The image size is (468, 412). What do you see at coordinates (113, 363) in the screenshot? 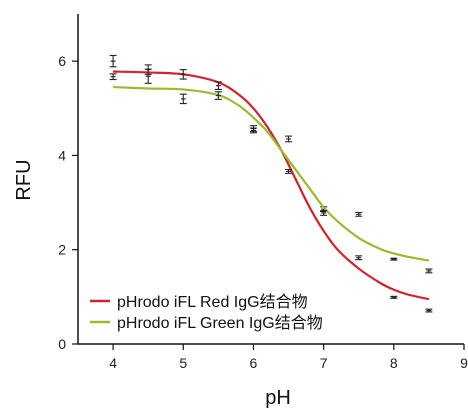
I see `x-tick-label: 4` at bounding box center [113, 363].